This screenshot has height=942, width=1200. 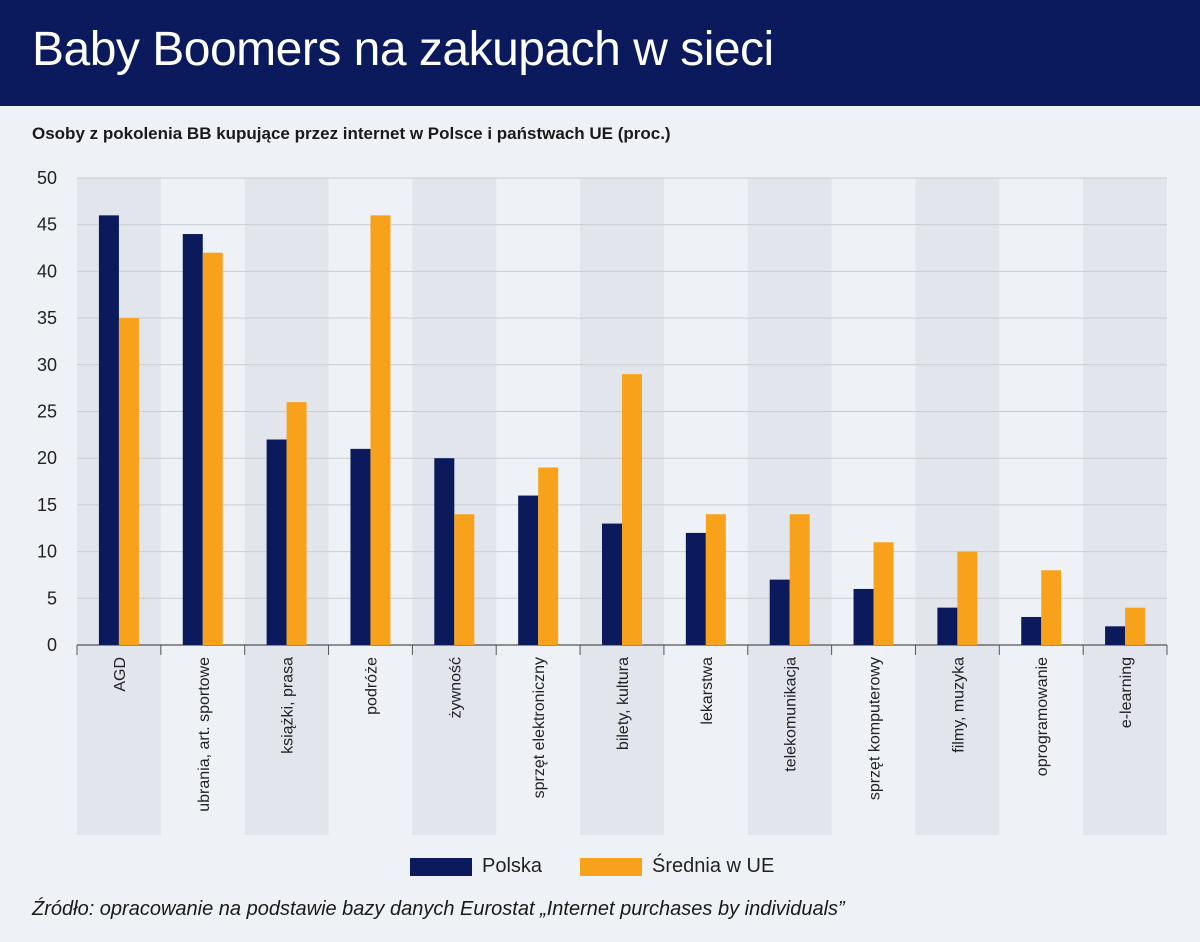 What do you see at coordinates (47, 412) in the screenshot?
I see `y-tick-label: 25` at bounding box center [47, 412].